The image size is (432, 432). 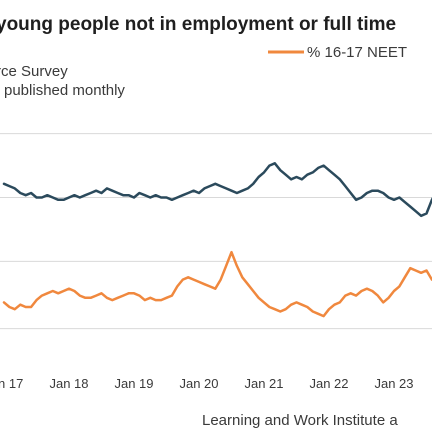 I want to click on x-tick-label: Jan 19, so click(x=133, y=383).